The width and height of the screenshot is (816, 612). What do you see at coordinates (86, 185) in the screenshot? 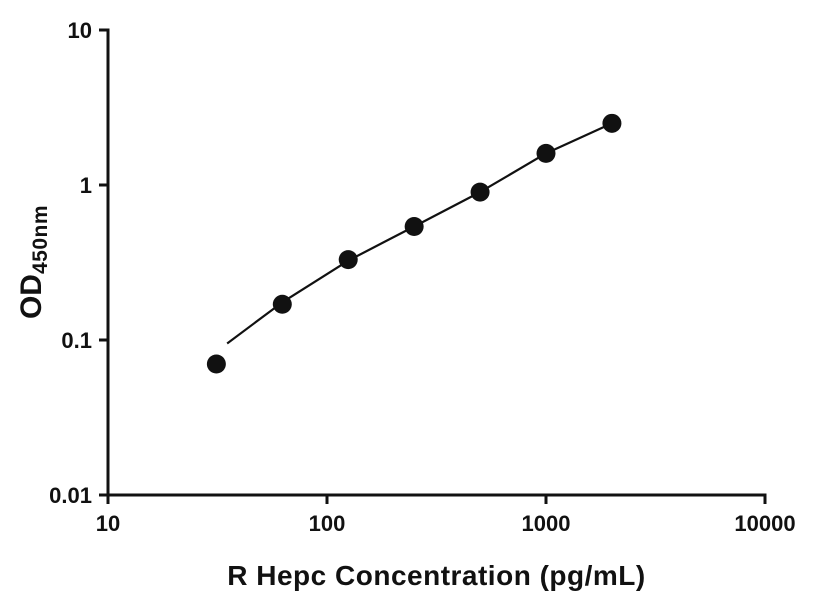
I see `y-tick-label: 1` at bounding box center [86, 185].